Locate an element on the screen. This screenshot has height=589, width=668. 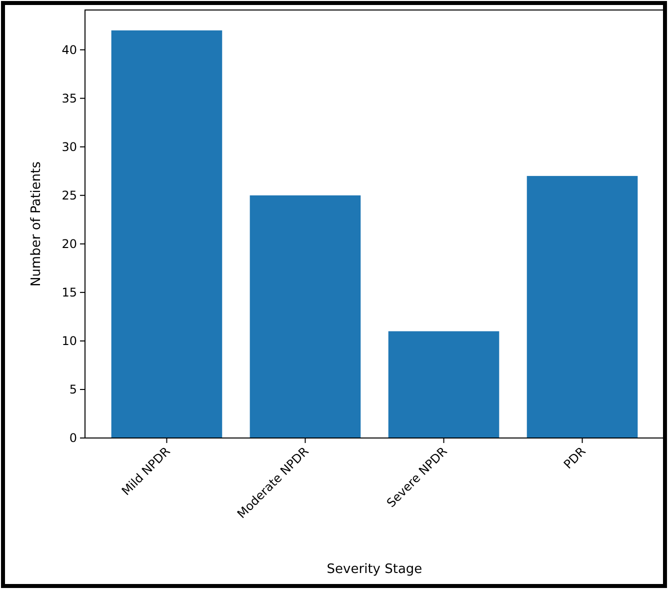
y-tick-label: 25 is located at coordinates (69, 195).